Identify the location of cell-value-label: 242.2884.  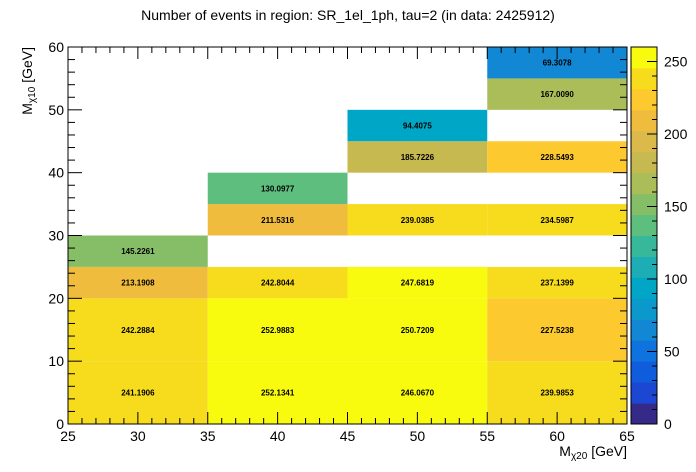
(138, 330).